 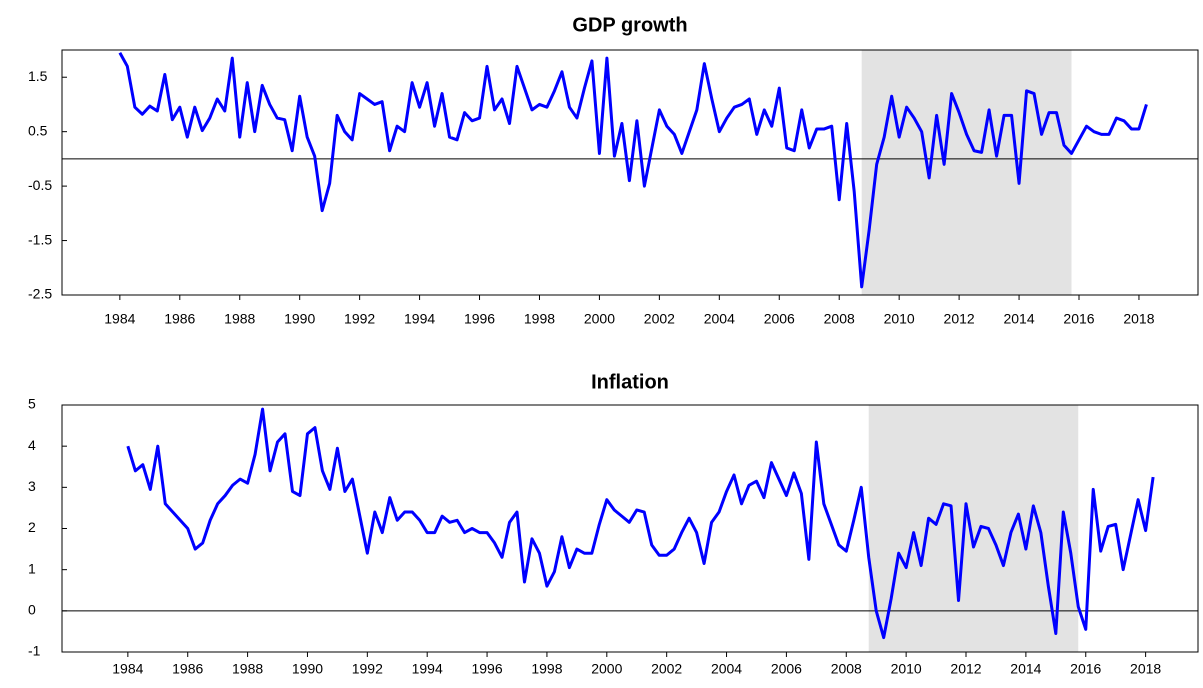 What do you see at coordinates (34, 651) in the screenshot?
I see `y-tick-label: -1` at bounding box center [34, 651].